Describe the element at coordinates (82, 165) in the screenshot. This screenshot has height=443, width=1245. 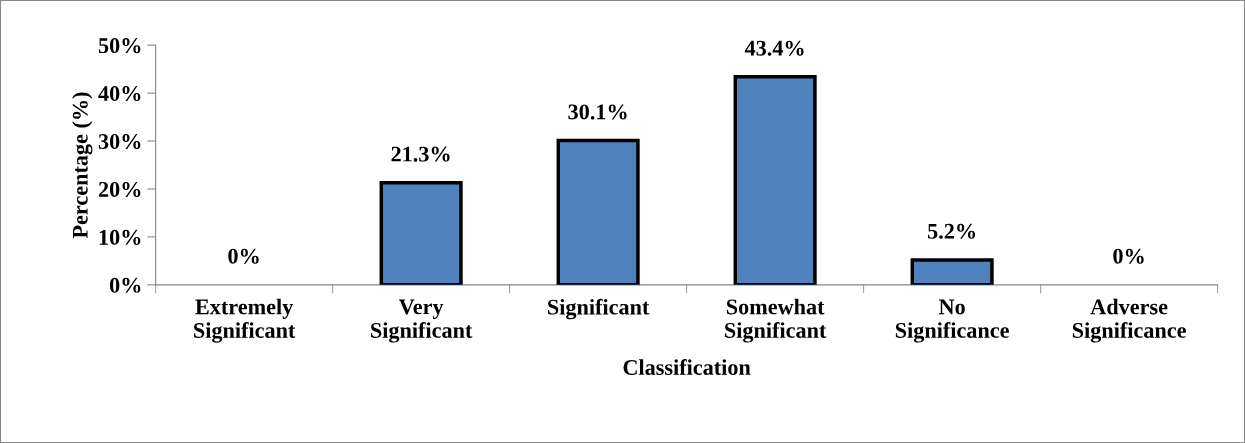
I see `y-axis-title: Percentage (%)` at that location.